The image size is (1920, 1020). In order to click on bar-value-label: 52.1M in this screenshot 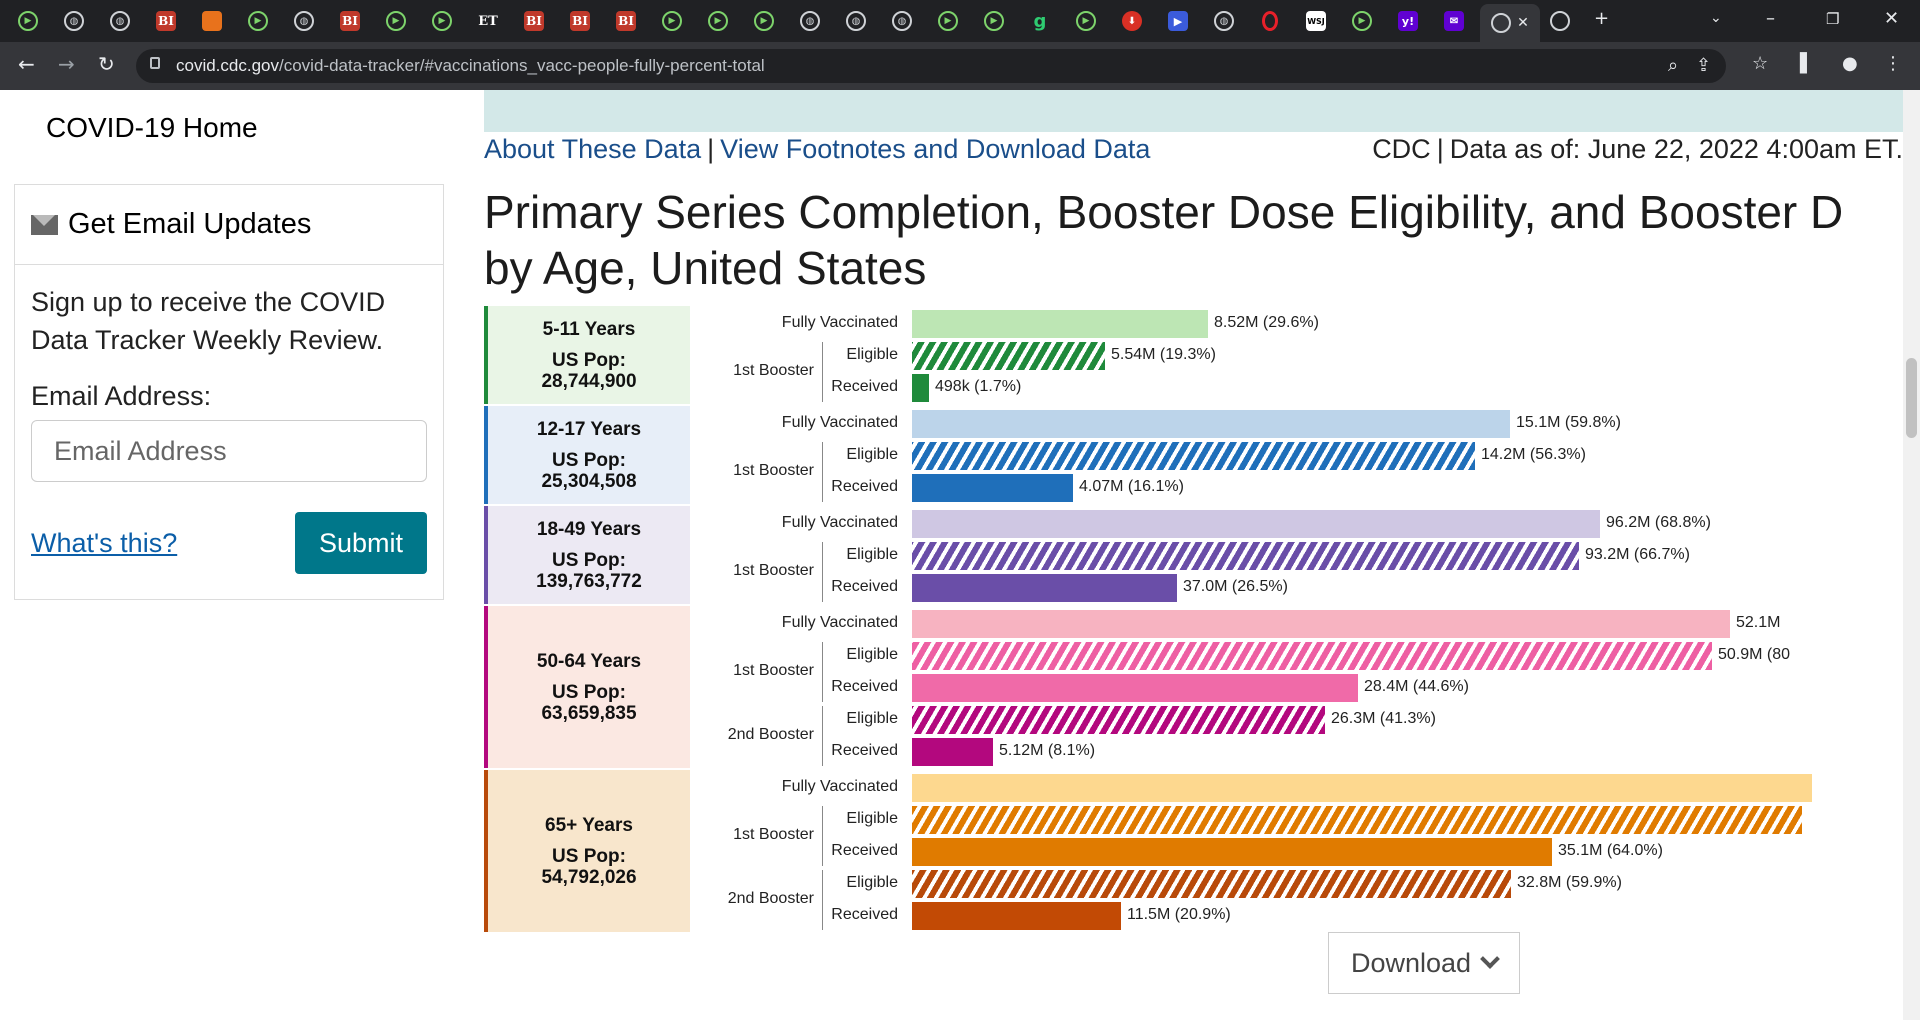, I will do `click(1758, 622)`.